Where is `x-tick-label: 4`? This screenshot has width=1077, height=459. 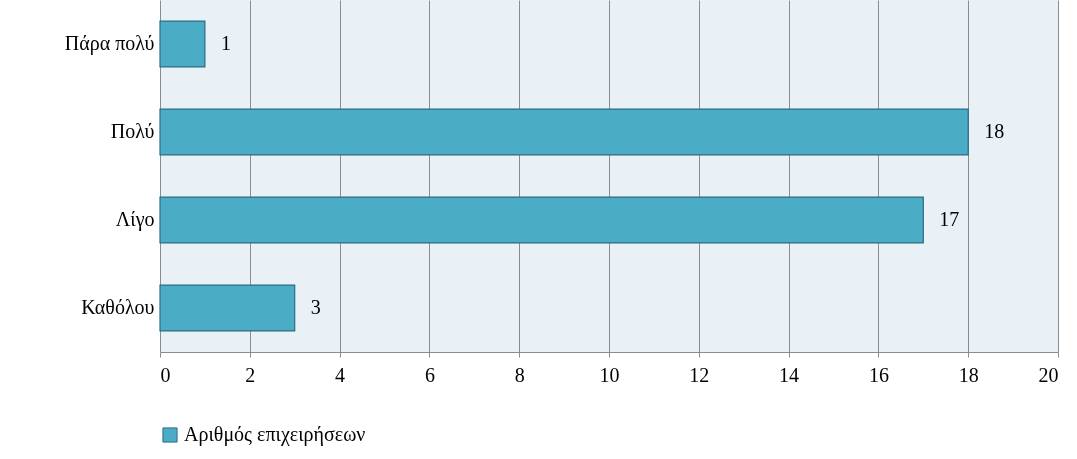
x-tick-label: 4 is located at coordinates (340, 374).